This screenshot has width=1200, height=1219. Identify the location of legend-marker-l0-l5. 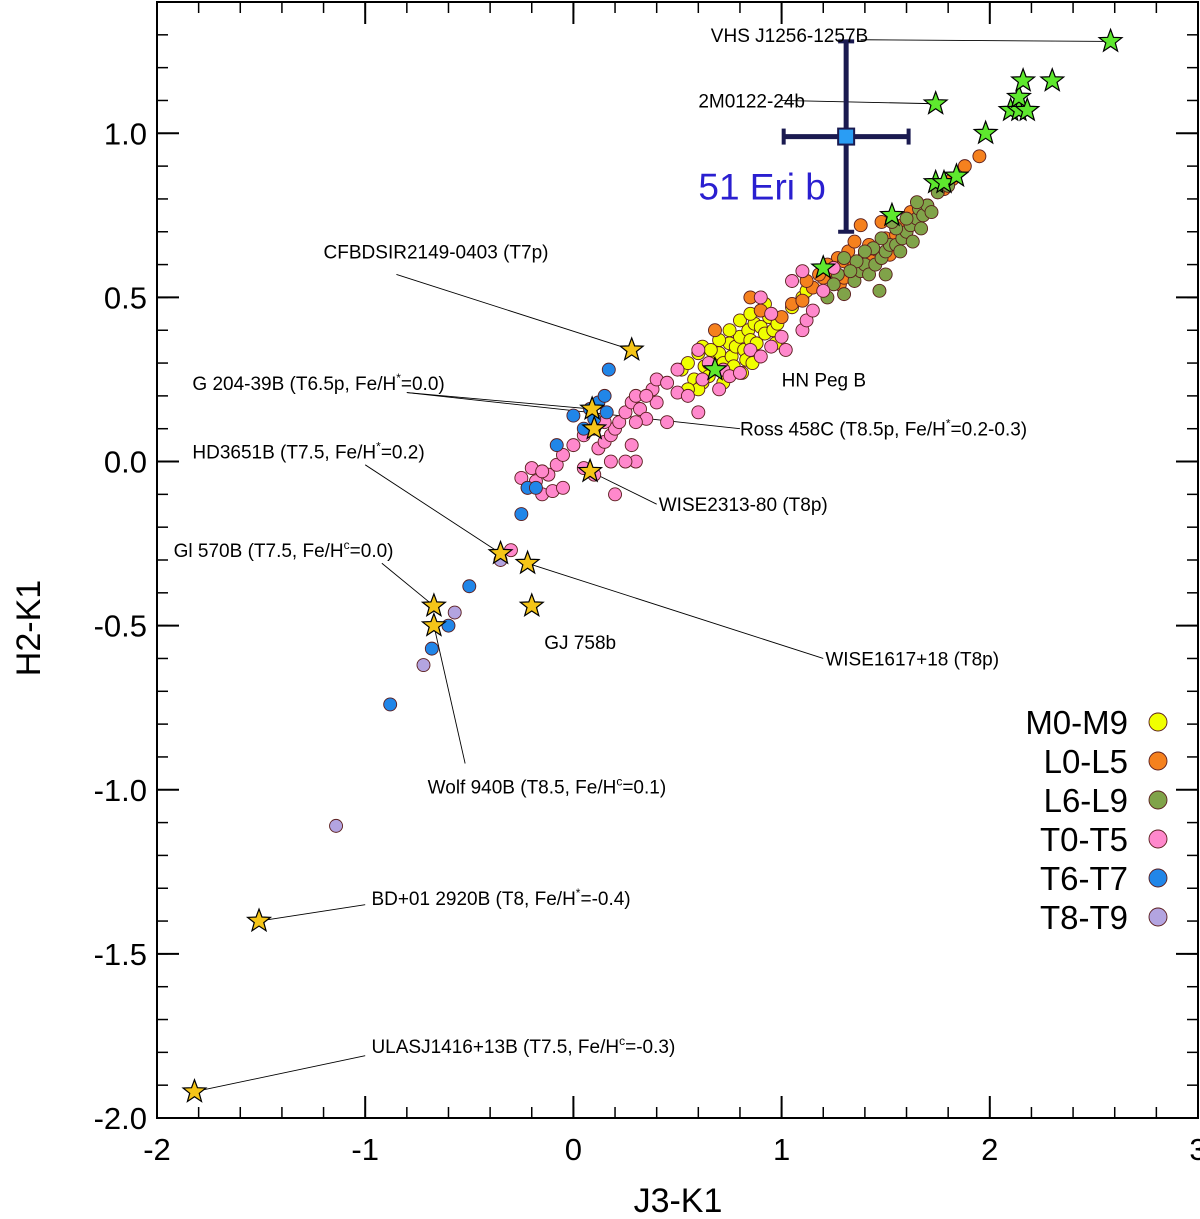
(1158, 761).